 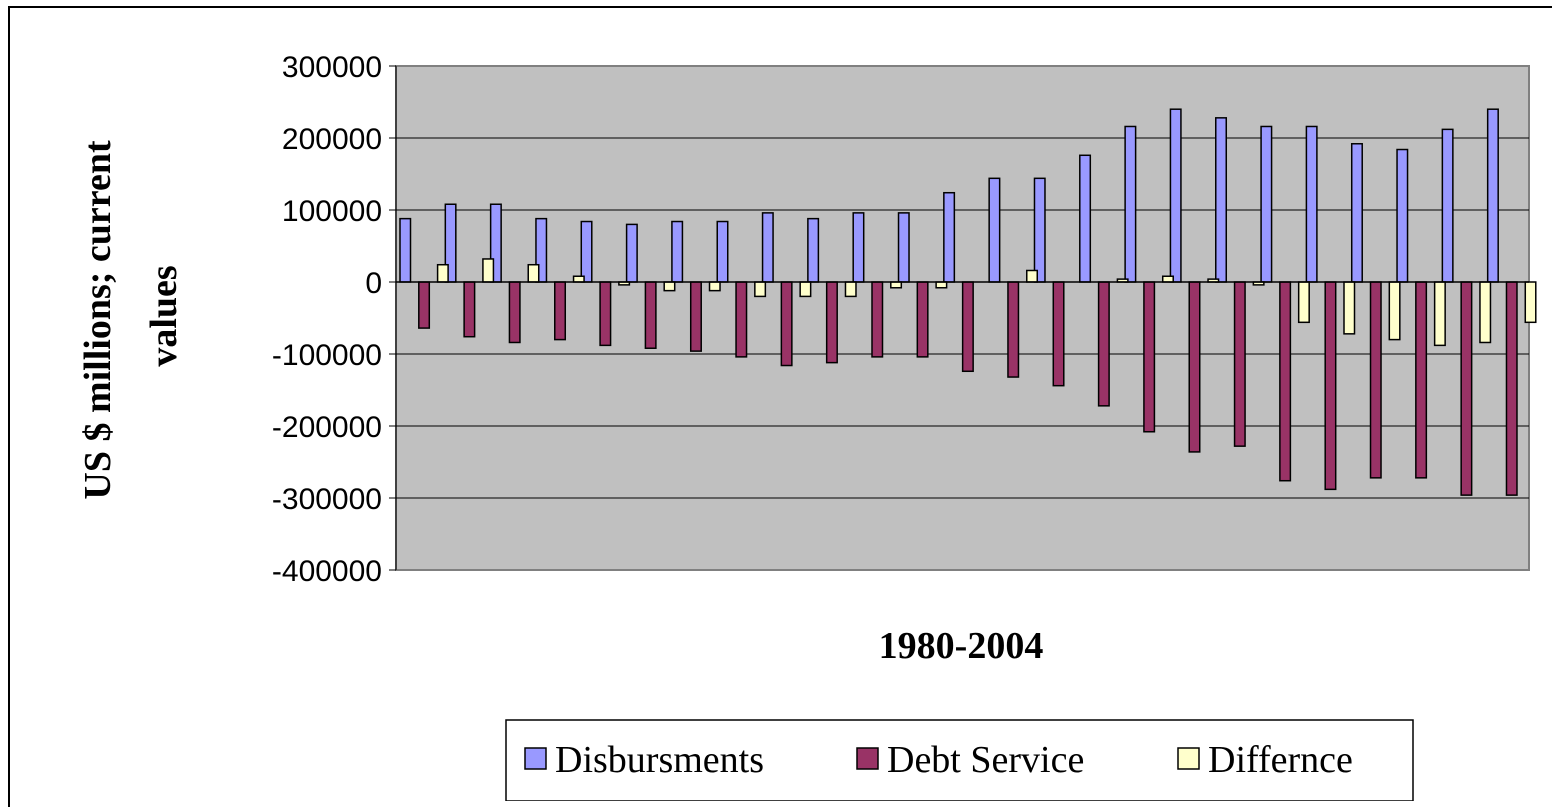 I want to click on y-tick-label: -400000, so click(x=327, y=571).